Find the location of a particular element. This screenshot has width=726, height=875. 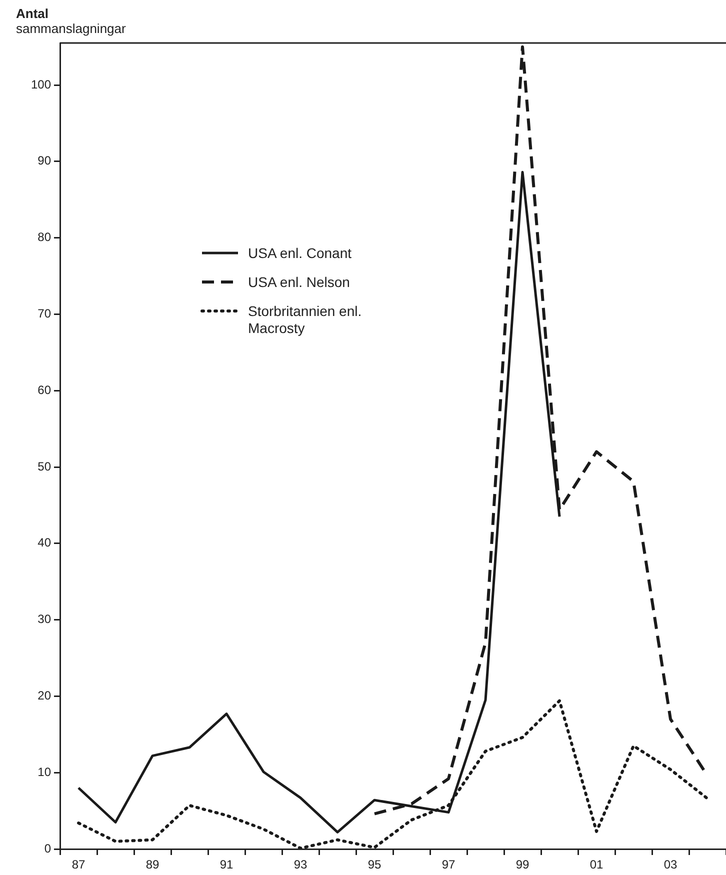

x-tick-label: 01 is located at coordinates (597, 865).